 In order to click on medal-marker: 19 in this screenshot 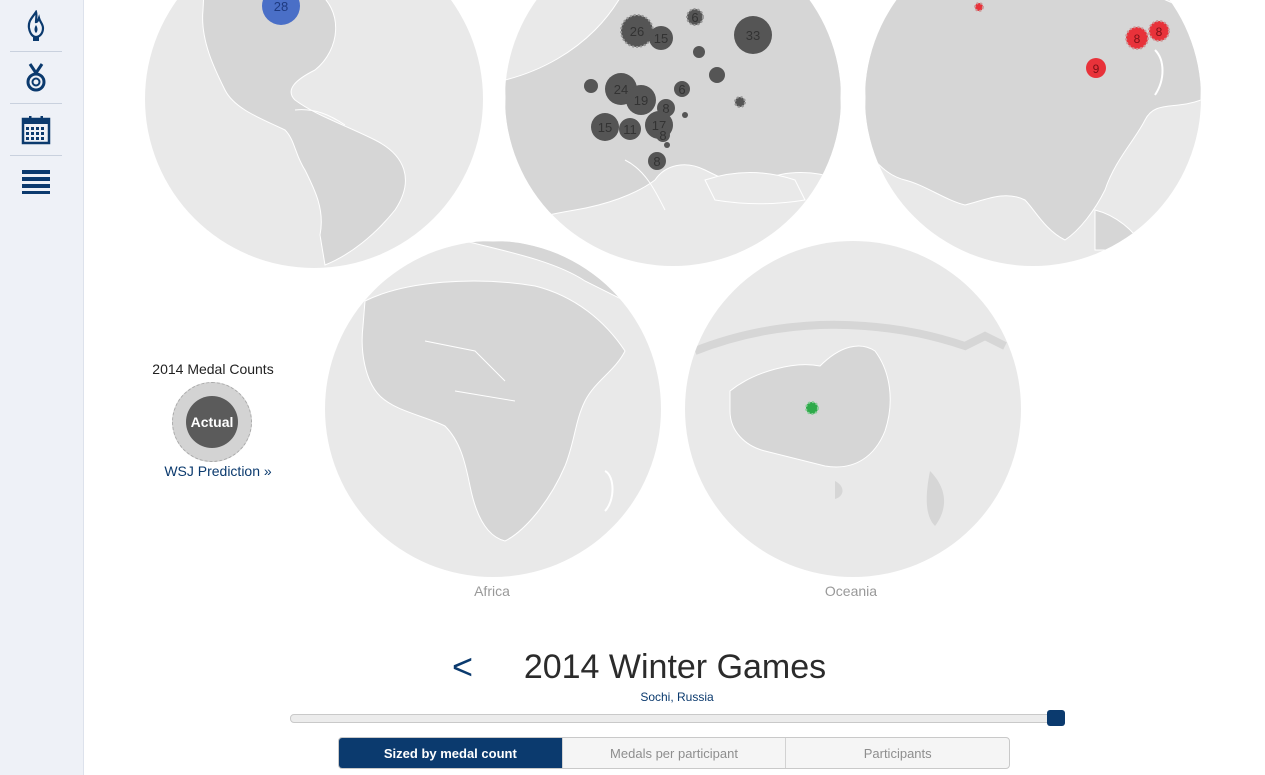, I will do `click(641, 100)`.